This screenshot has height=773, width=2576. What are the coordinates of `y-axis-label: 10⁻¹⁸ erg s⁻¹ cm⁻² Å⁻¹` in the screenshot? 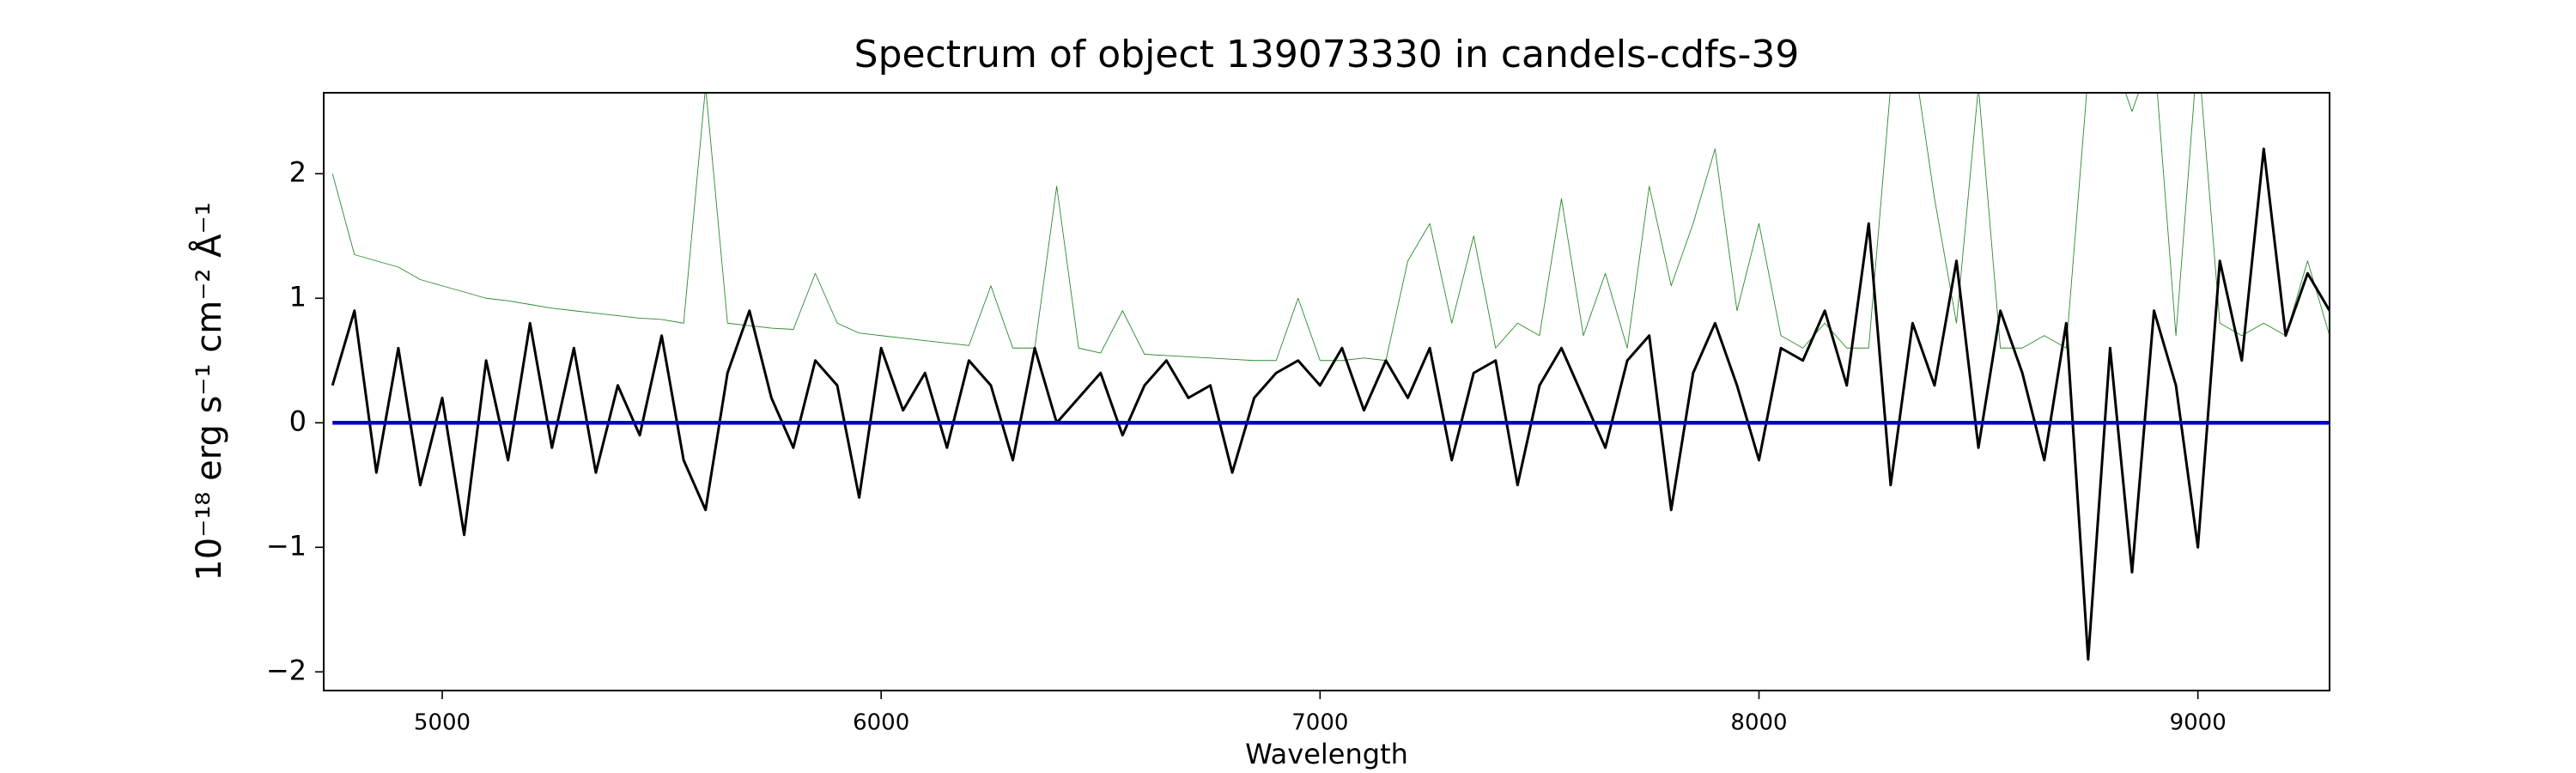 It's located at (208, 391).